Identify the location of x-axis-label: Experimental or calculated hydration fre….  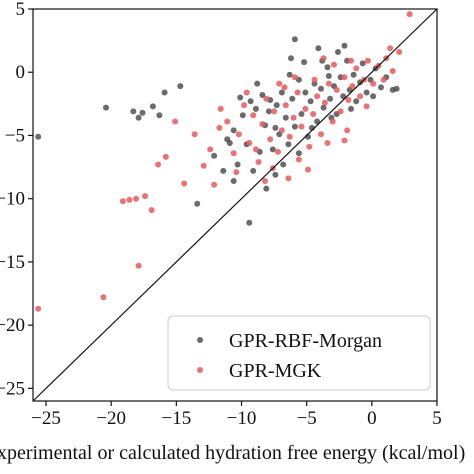
(232, 453).